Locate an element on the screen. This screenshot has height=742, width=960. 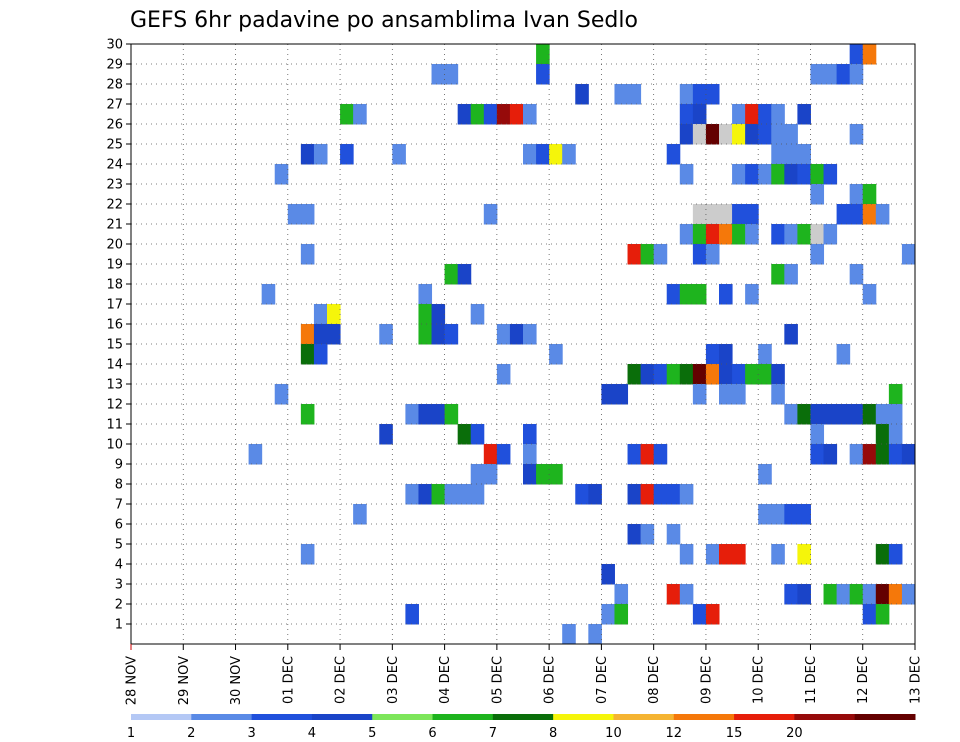
y-tick-label: 19 is located at coordinates (114, 265).